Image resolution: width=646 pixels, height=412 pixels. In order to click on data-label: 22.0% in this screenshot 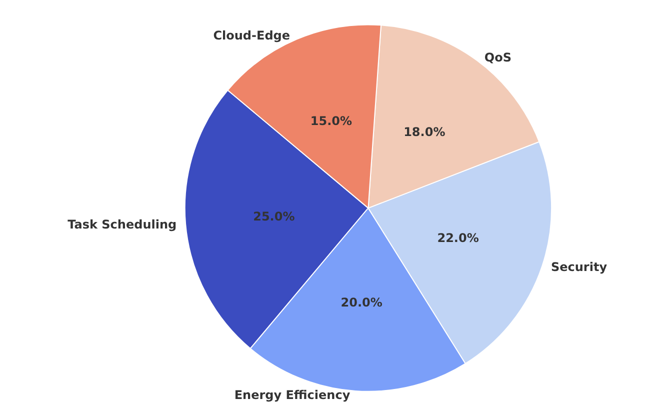, I will do `click(458, 237)`.